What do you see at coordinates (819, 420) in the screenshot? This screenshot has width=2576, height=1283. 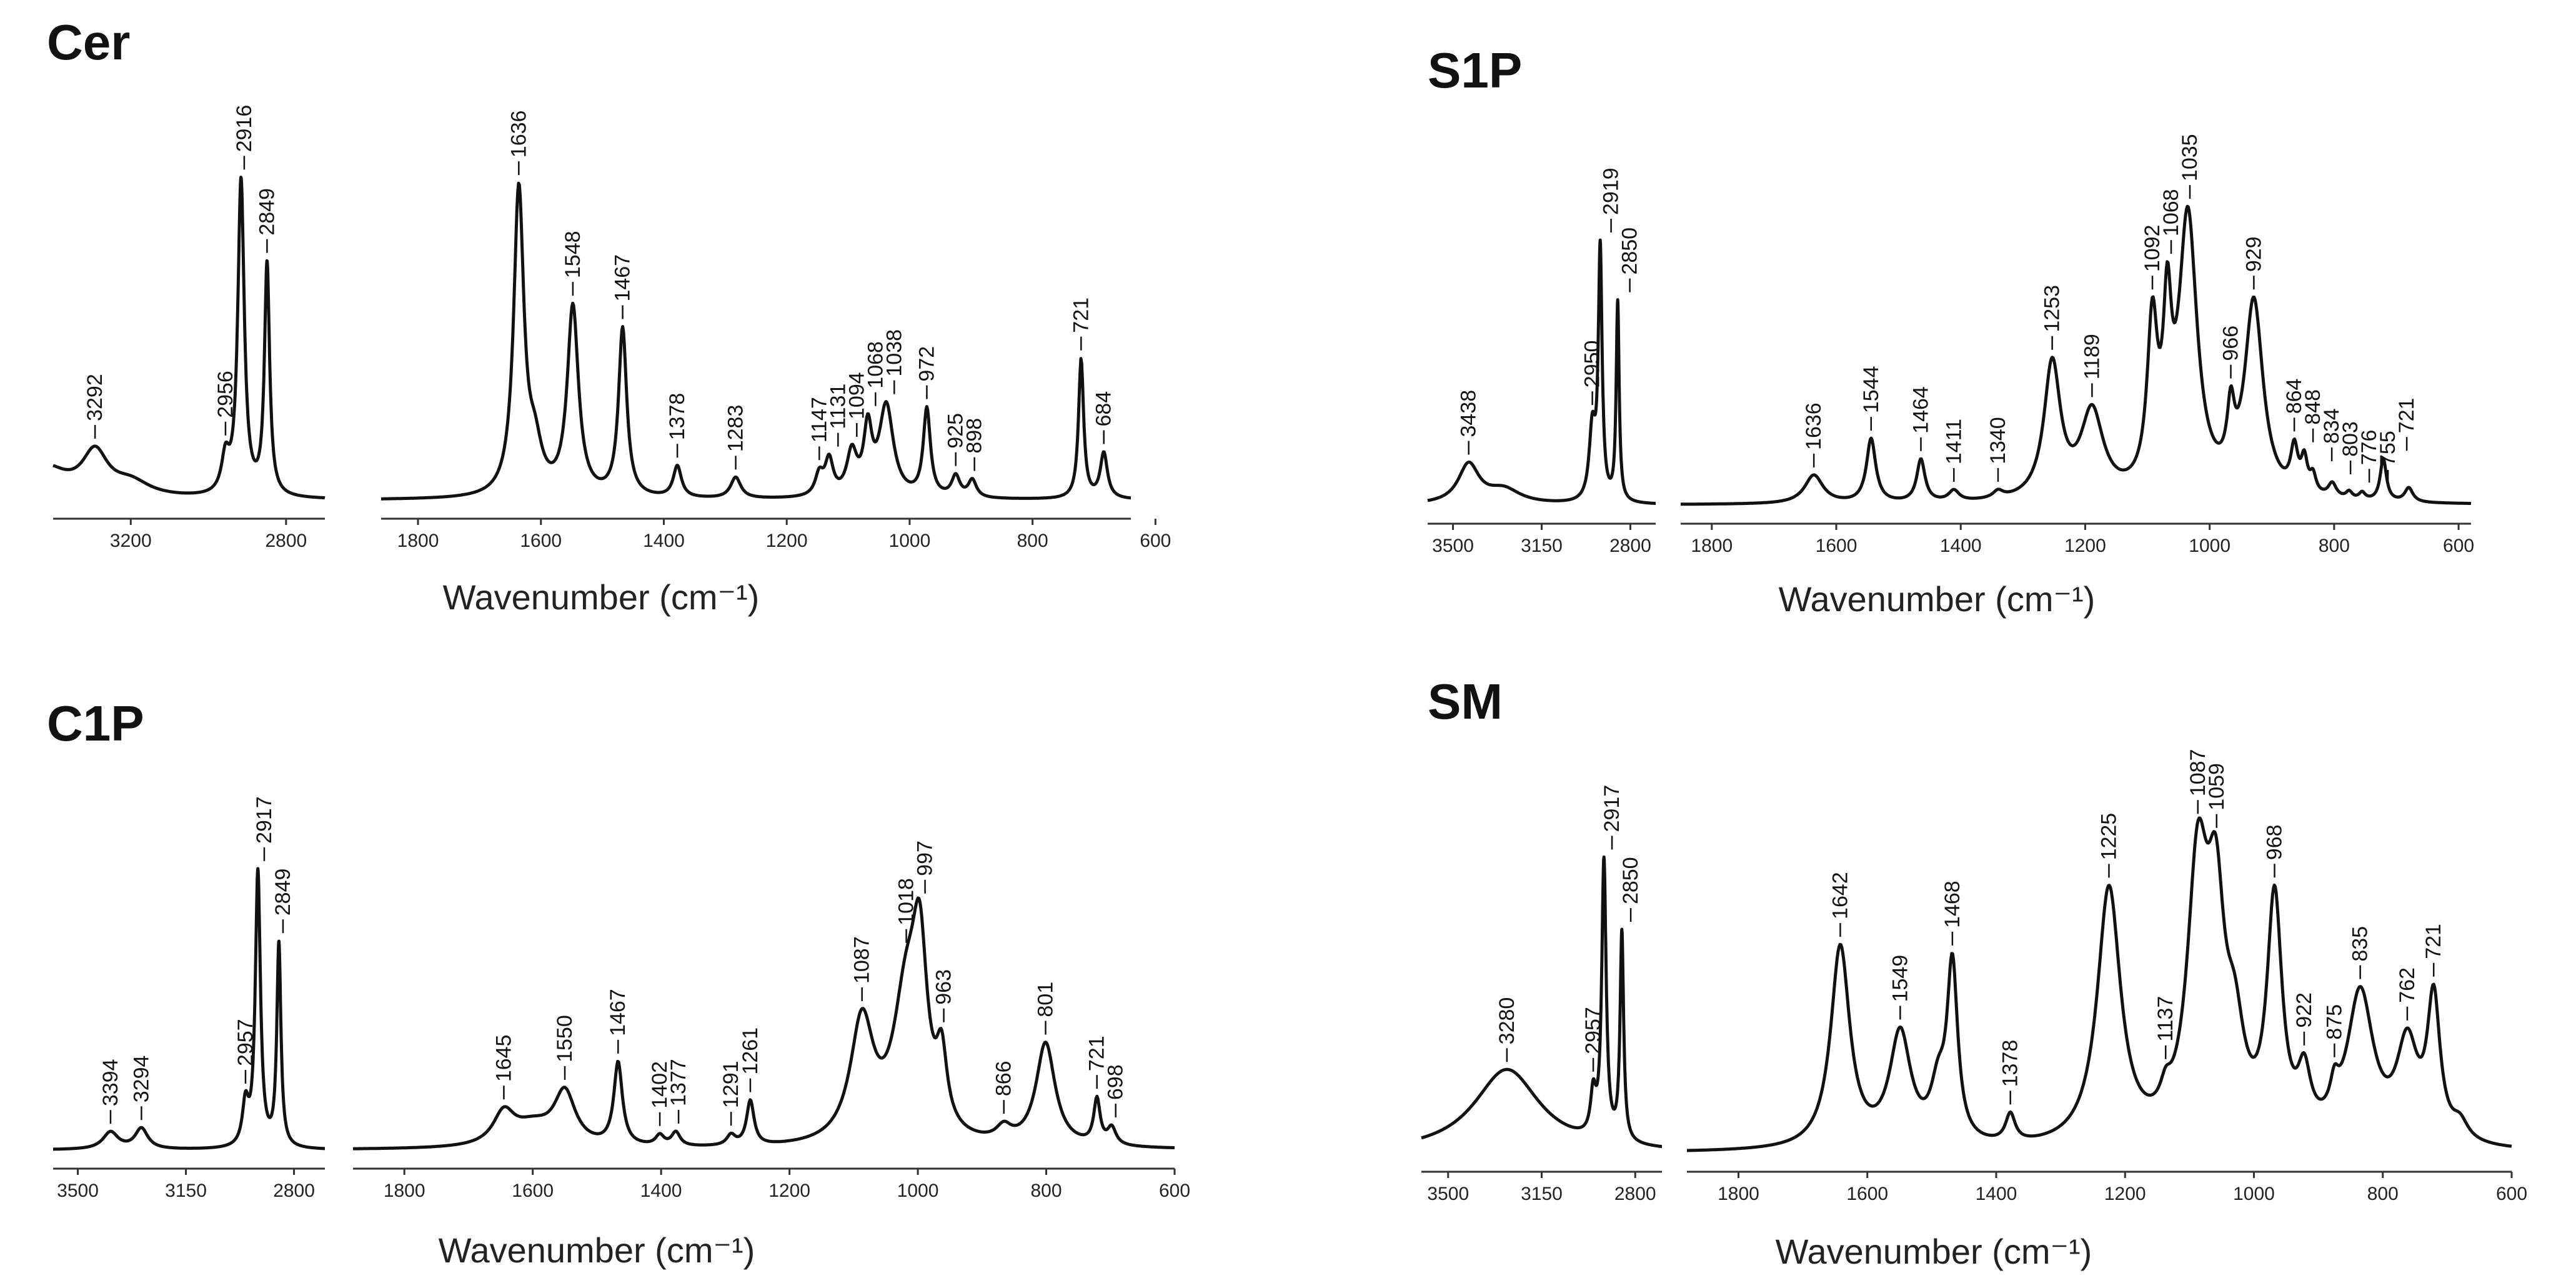 I see `peak-label: 1147` at bounding box center [819, 420].